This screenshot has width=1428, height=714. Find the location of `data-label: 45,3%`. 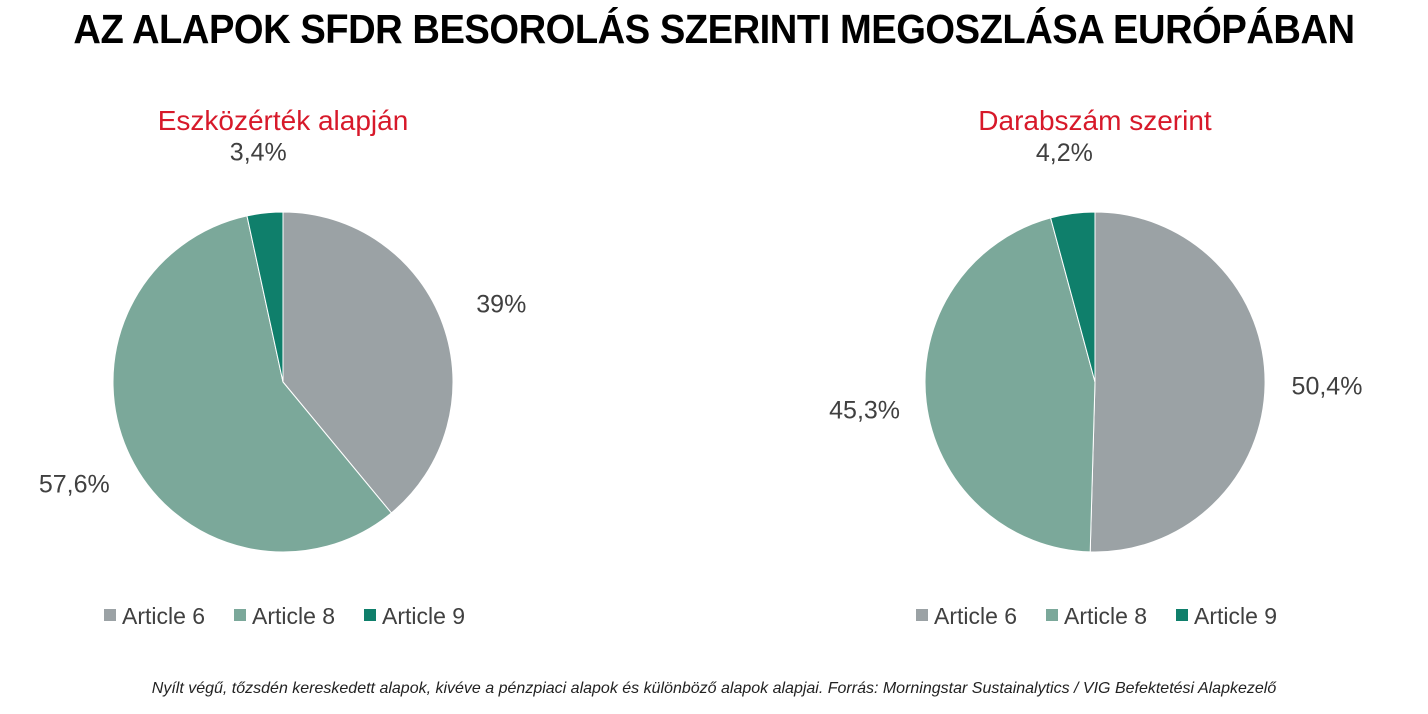

data-label: 45,3% is located at coordinates (864, 410).